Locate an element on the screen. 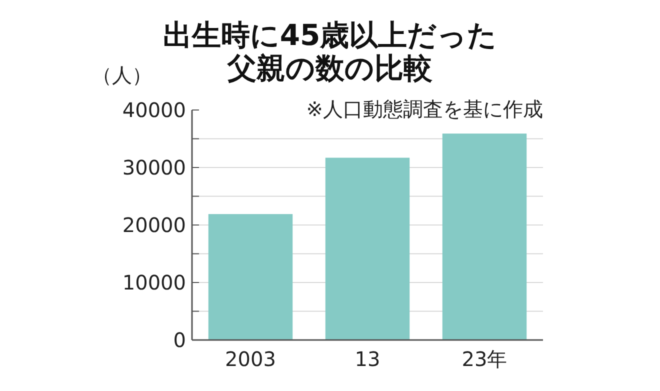 The height and width of the screenshot is (391, 660). y-tick-label: 40000 is located at coordinates (154, 110).